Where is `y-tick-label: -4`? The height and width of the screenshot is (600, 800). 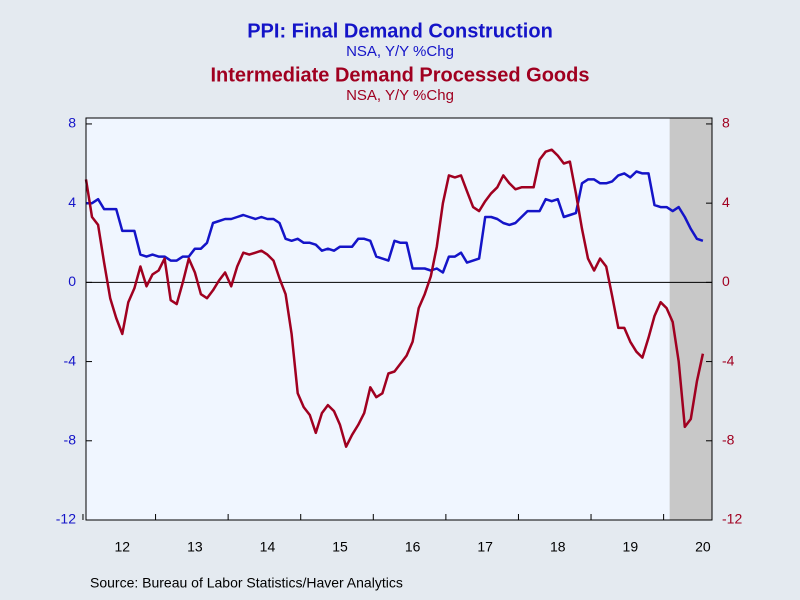
y-tick-label: -4 is located at coordinates (70, 360).